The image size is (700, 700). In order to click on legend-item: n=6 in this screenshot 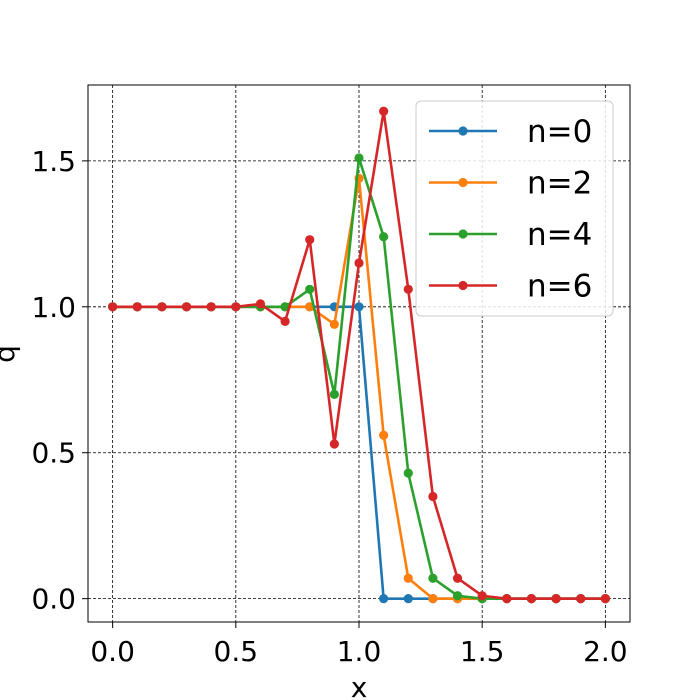, I will do `click(510, 287)`.